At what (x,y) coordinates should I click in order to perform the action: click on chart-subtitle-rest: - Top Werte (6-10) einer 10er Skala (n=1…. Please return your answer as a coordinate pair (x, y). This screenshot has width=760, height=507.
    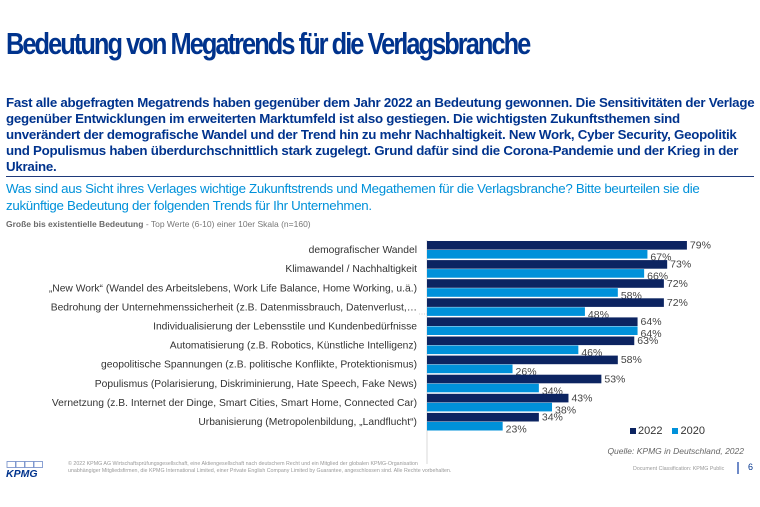
    Looking at the image, I should click on (227, 224).